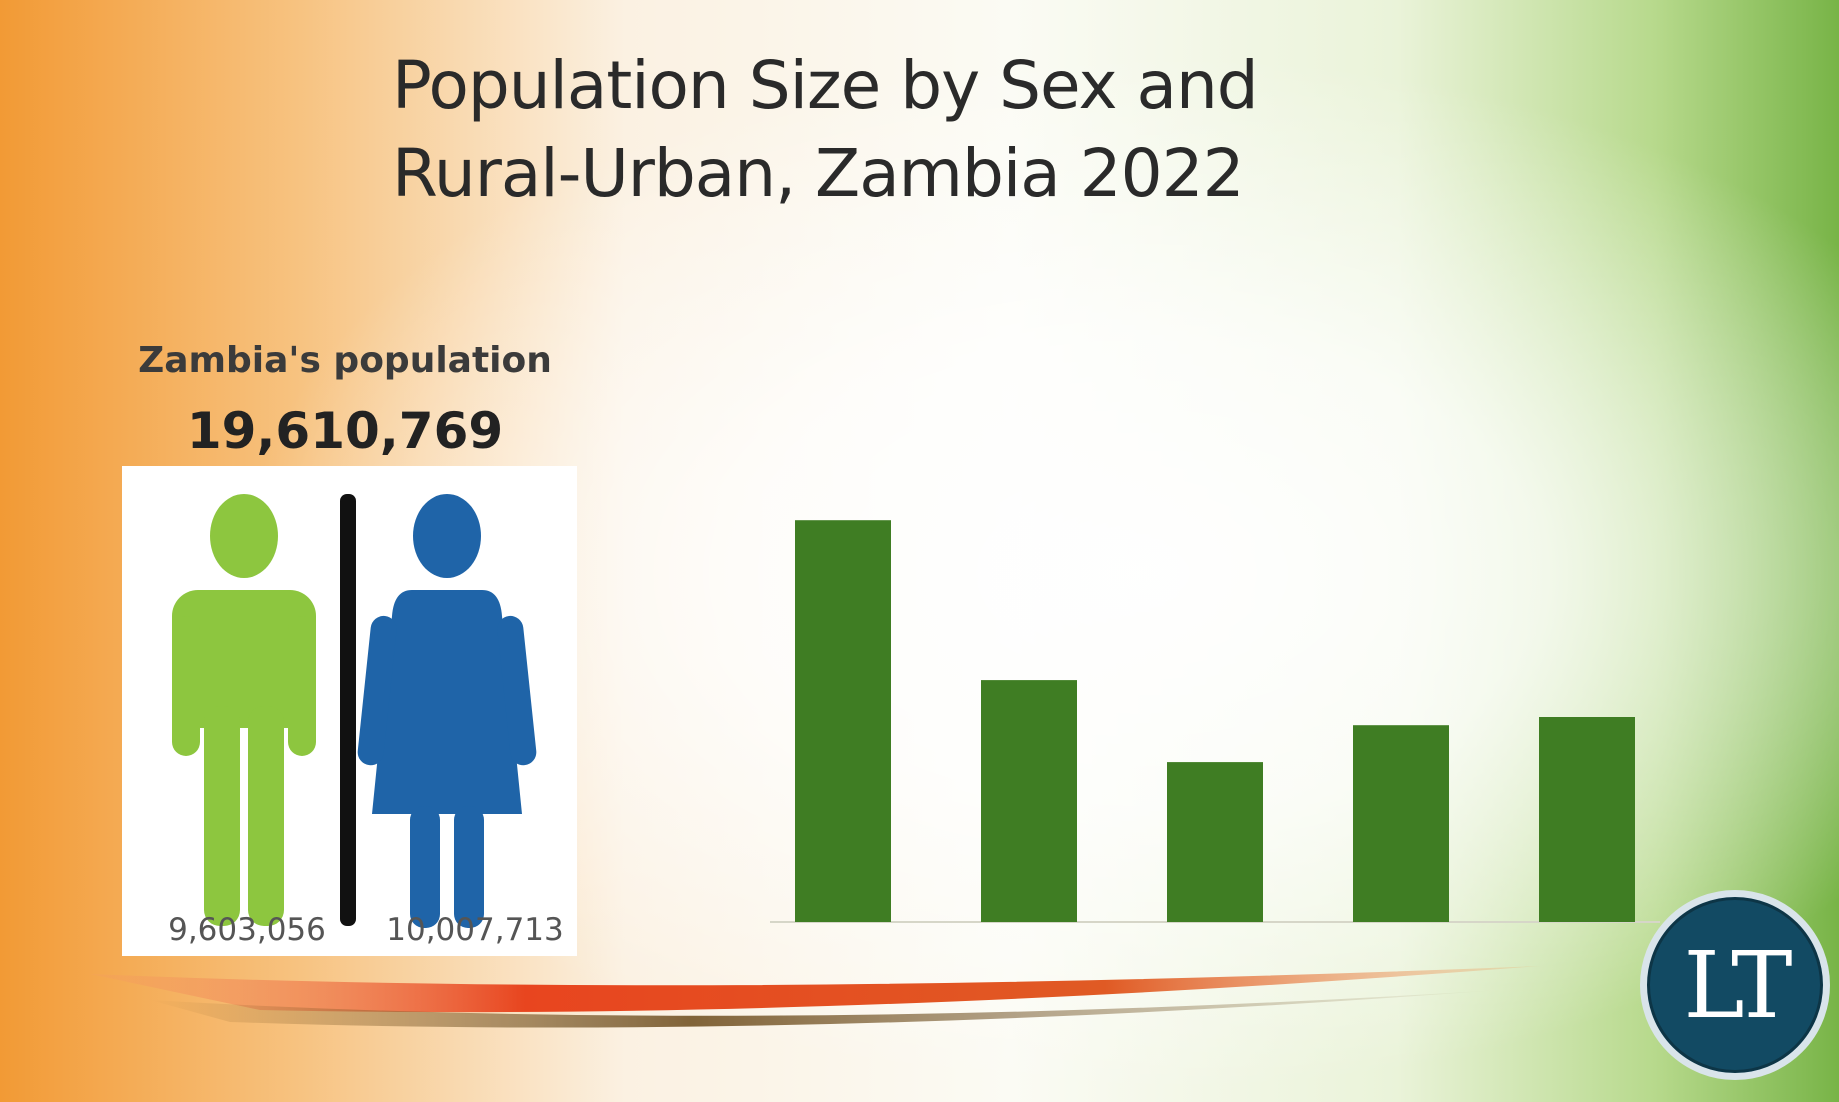 The width and height of the screenshot is (1839, 1102). Describe the element at coordinates (815, 997) in the screenshot. I see `decorative-swoosh` at that location.